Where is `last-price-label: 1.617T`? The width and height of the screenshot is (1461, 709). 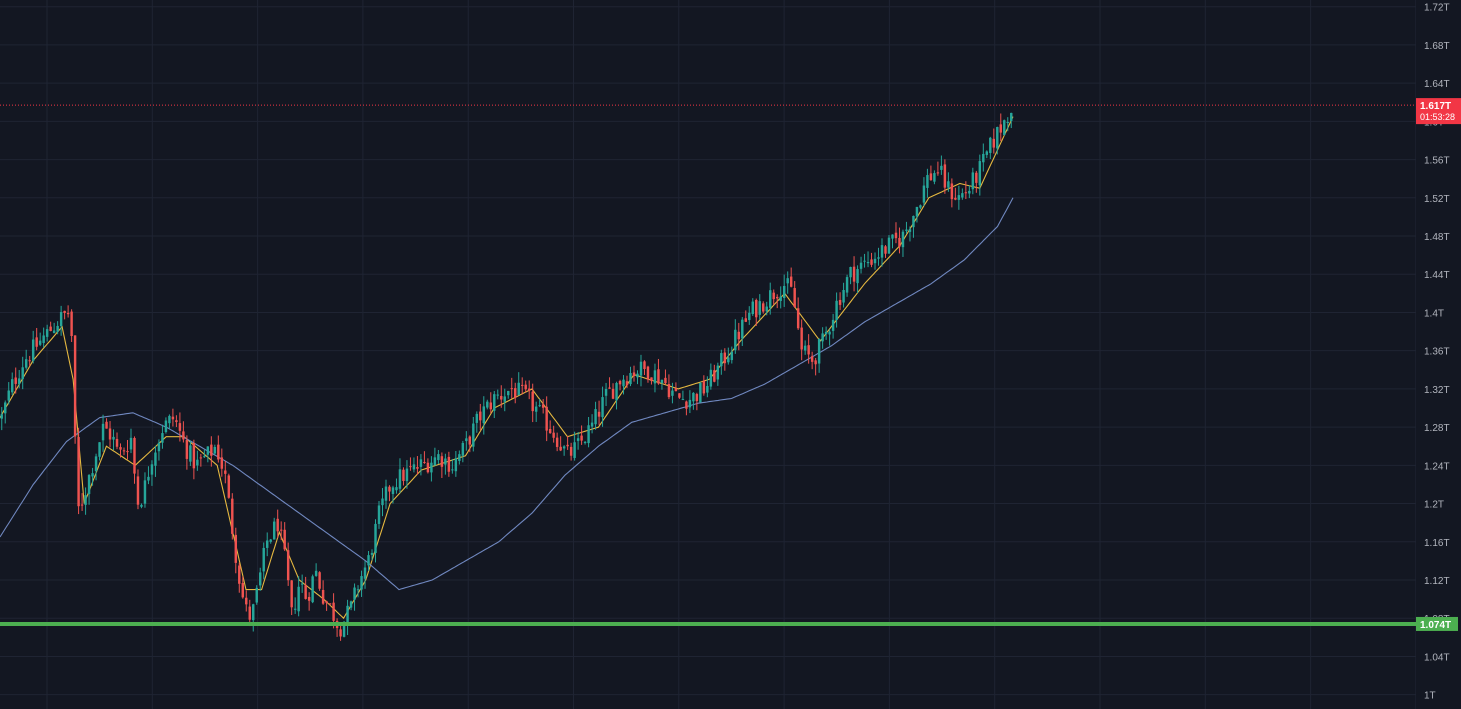 last-price-label: 1.617T is located at coordinates (1435, 106).